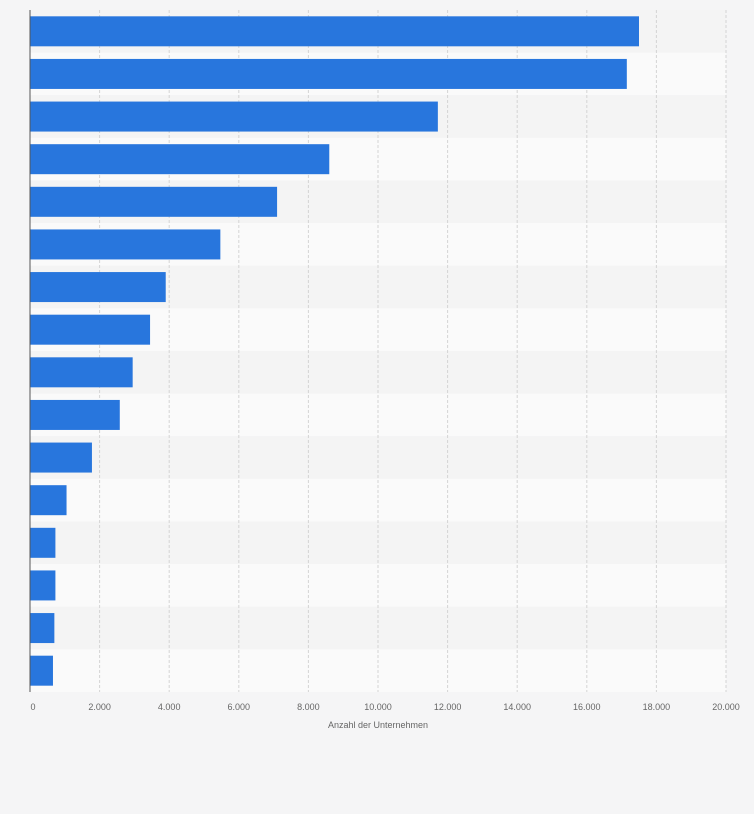 The height and width of the screenshot is (814, 754). Describe the element at coordinates (587, 707) in the screenshot. I see `x-tick-label: 16.000` at that location.